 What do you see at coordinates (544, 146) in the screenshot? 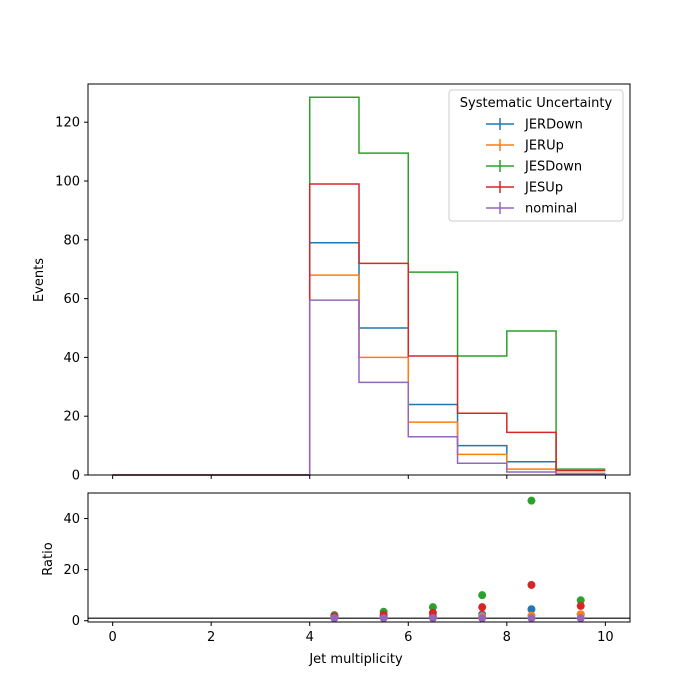
I see `legend-label-jerup: JERUp` at bounding box center [544, 146].